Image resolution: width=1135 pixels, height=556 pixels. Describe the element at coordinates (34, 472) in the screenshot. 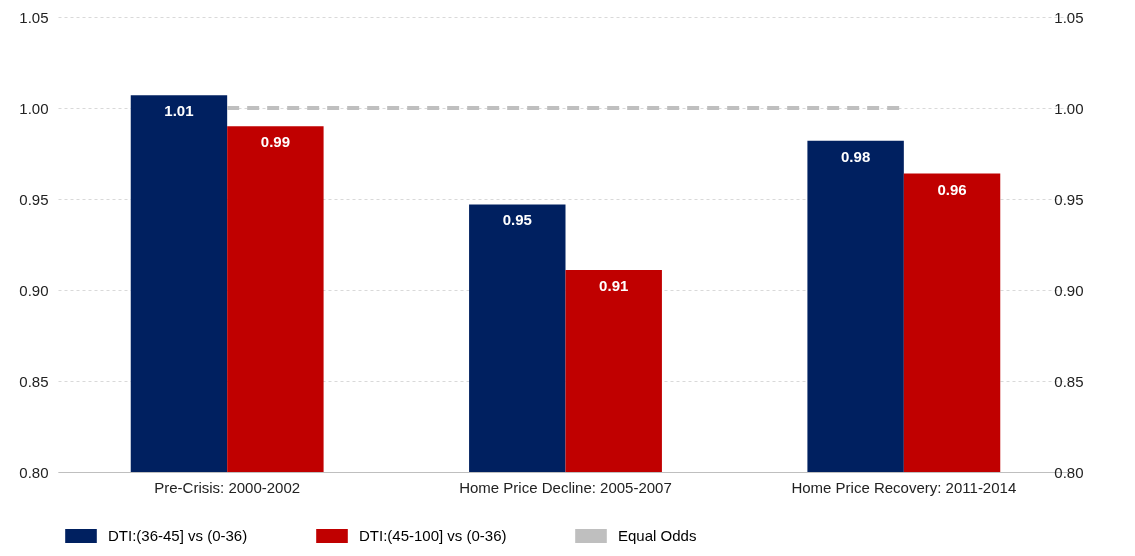

I see `y-tick-label: 0.80` at that location.